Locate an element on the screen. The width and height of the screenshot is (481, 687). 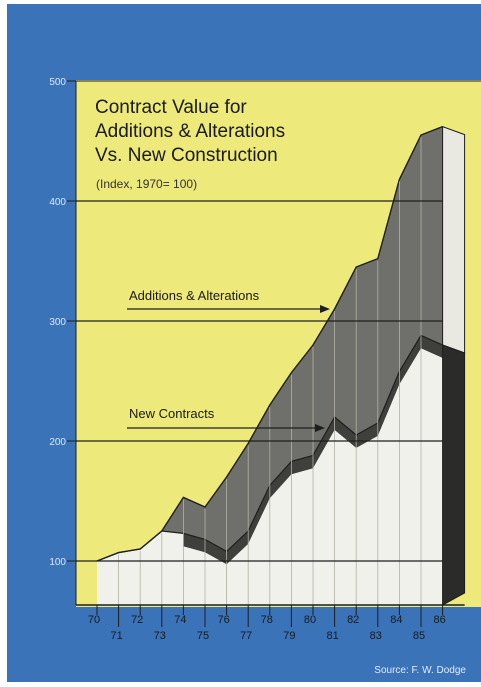
annotation-additions-alterations-arrowhead is located at coordinates (325, 309).